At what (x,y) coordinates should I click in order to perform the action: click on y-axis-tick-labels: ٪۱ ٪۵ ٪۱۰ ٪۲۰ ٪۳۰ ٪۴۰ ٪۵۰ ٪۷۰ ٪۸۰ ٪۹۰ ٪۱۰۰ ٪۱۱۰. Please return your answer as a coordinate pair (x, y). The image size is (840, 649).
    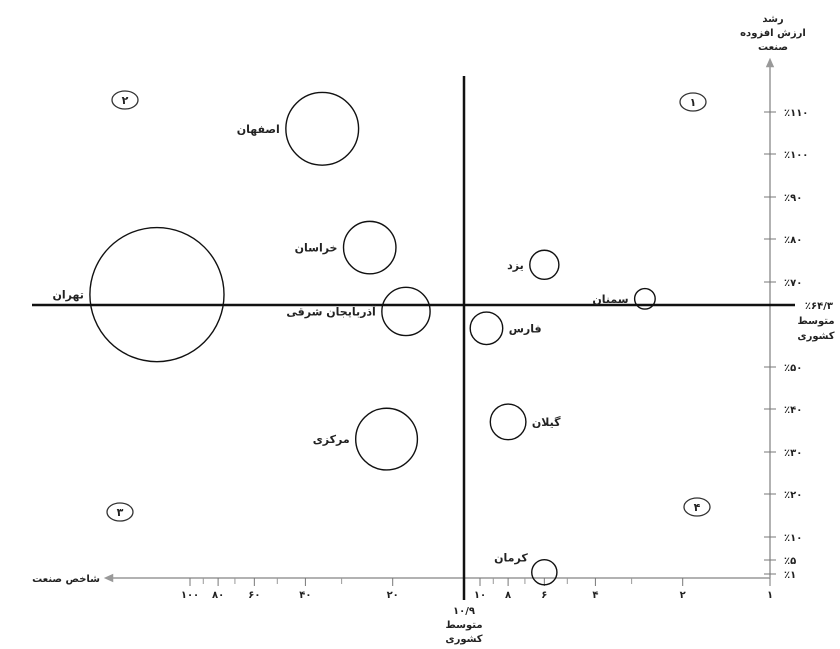
    Looking at the image, I should click on (796, 344).